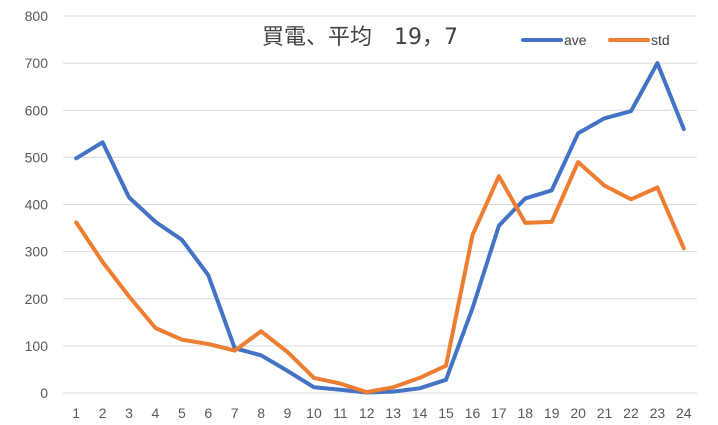  I want to click on x-tick-label: 22, so click(631, 413).